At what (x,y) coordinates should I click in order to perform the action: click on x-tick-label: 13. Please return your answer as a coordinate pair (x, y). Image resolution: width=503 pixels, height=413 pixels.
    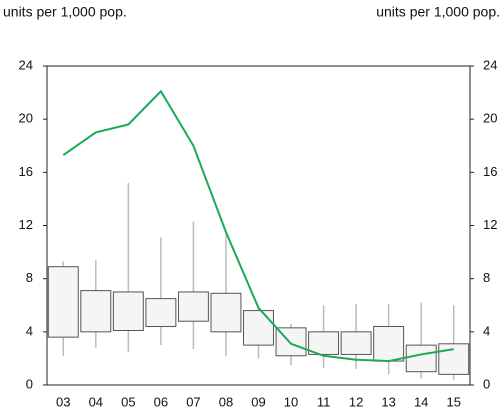
    Looking at the image, I should click on (388, 401).